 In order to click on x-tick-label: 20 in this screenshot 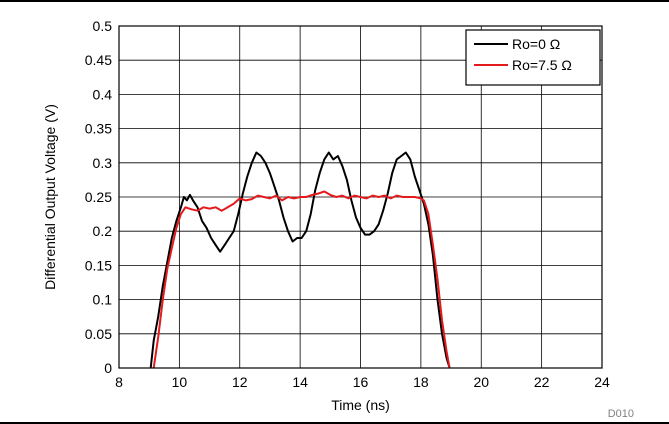, I will do `click(481, 382)`.